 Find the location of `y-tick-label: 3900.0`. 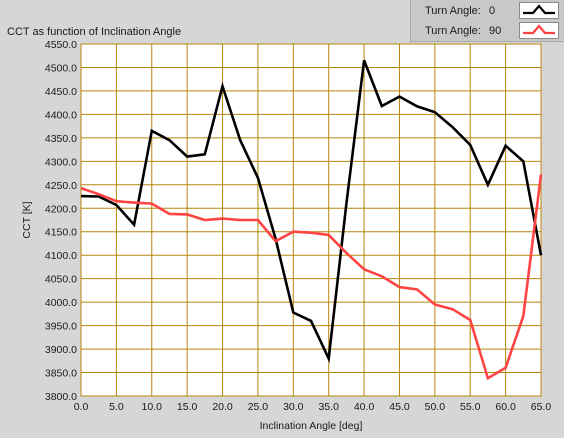

y-tick-label: 3900.0 is located at coordinates (61, 350).